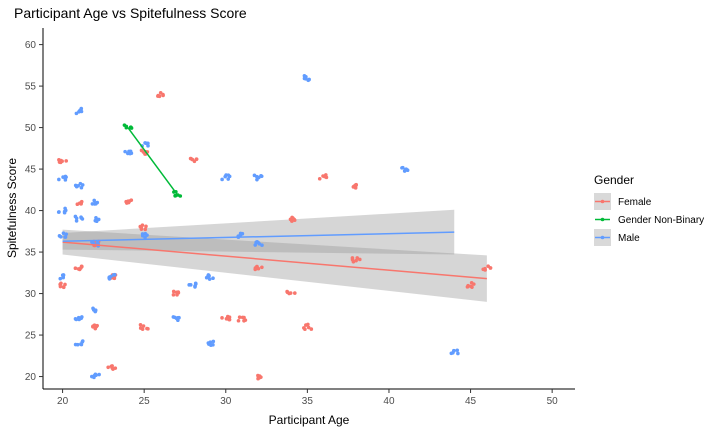 The height and width of the screenshot is (432, 720). I want to click on x-axis-title: Participant Age, so click(309, 420).